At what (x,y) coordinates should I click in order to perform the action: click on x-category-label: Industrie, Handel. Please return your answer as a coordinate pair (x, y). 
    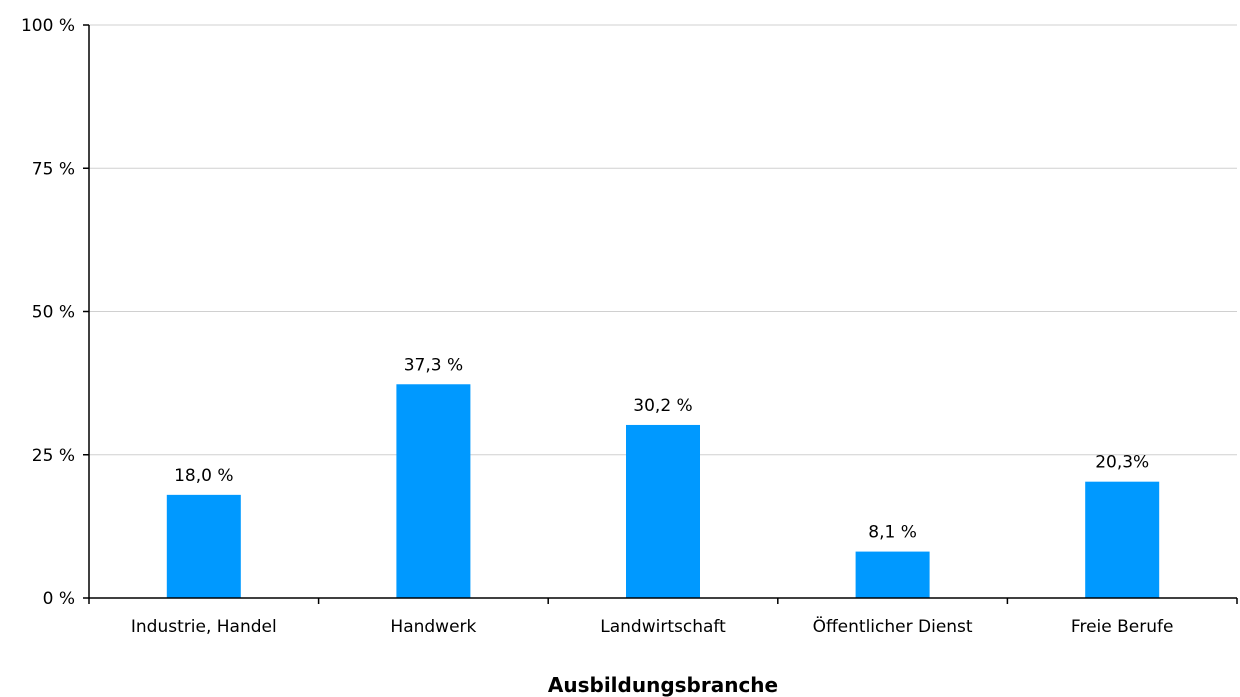
    Looking at the image, I should click on (204, 627).